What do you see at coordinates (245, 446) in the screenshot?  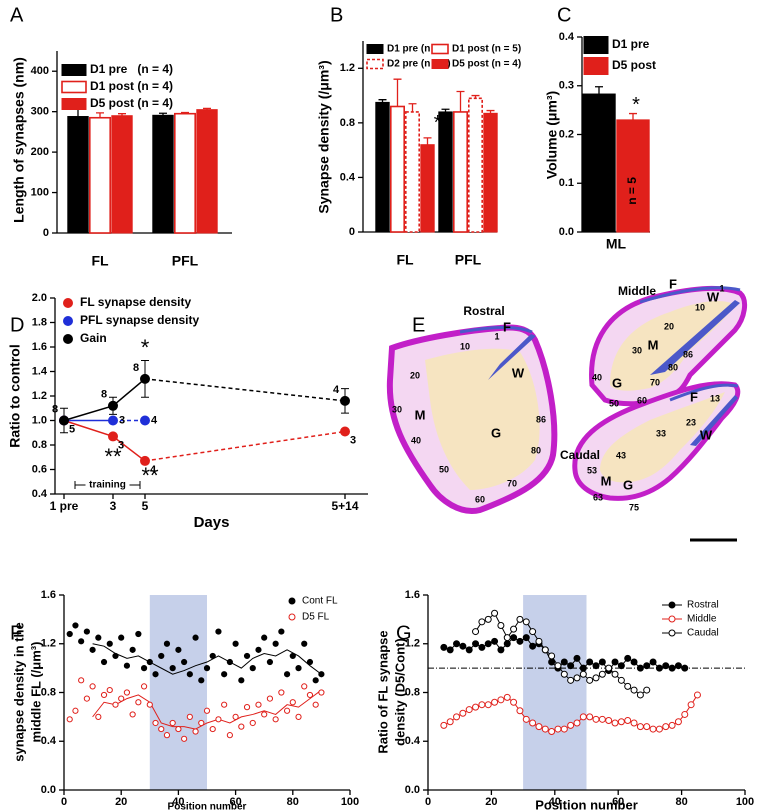 I see `series-line` at bounding box center [245, 446].